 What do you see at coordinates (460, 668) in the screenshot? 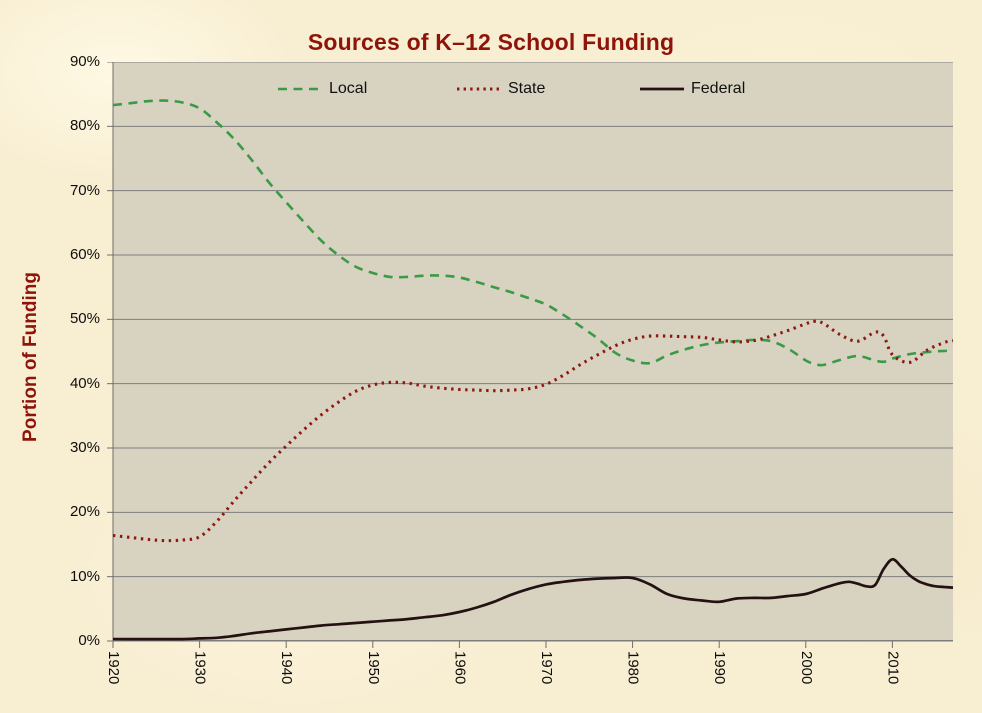
I see `x-tick-label: 1960` at bounding box center [460, 668].